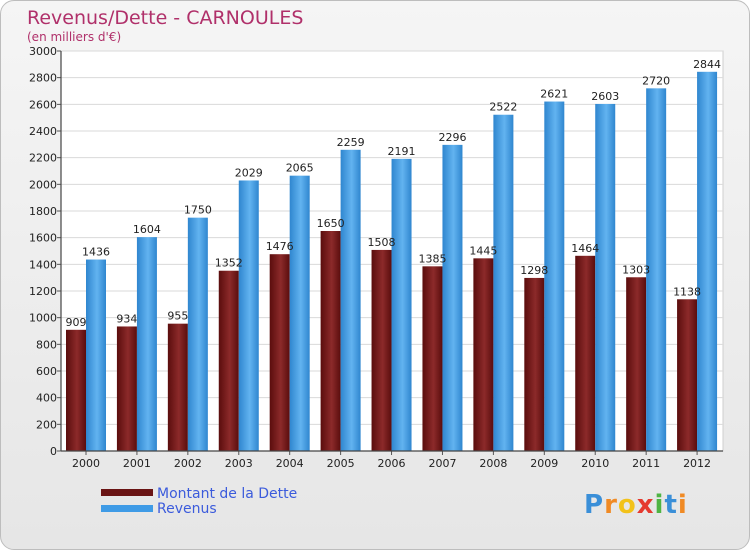 This screenshot has width=750, height=550. Describe the element at coordinates (43, 104) in the screenshot. I see `y-tick-label: 2600` at that location.